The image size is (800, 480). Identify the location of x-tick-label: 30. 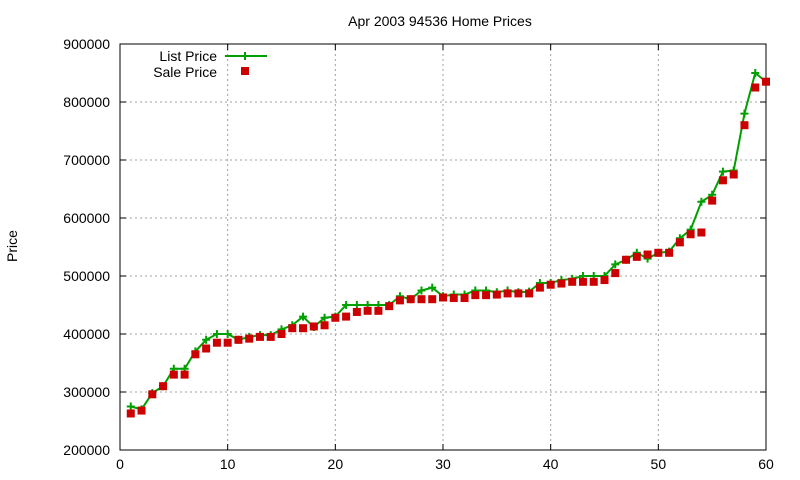
(443, 464).